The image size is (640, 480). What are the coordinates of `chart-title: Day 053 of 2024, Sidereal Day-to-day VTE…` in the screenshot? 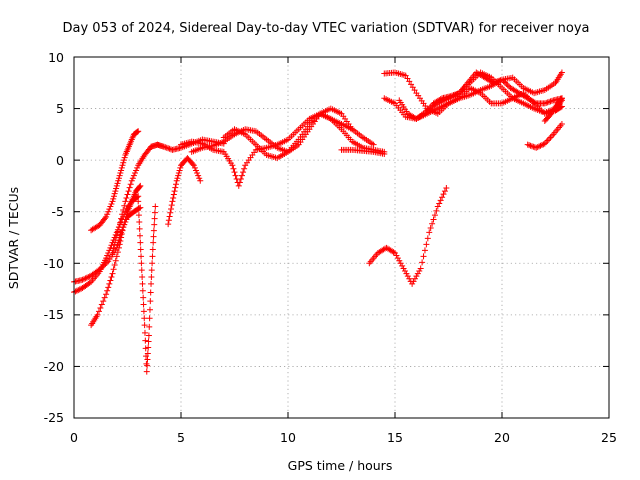 It's located at (326, 28).